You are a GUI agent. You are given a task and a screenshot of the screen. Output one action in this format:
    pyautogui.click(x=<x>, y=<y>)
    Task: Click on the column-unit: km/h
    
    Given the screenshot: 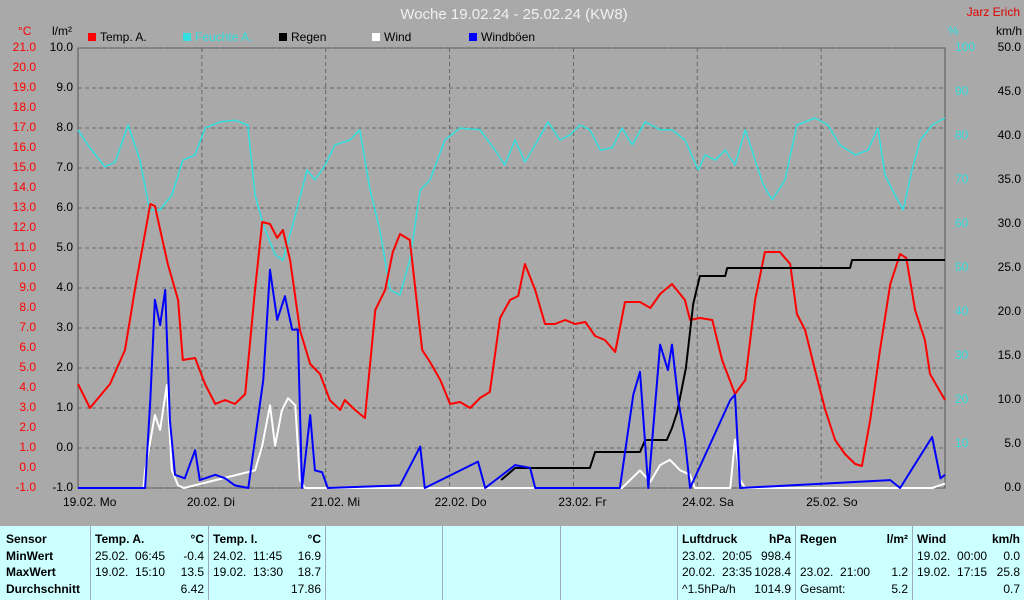 What is the action you would take?
    pyautogui.click(x=1005, y=539)
    